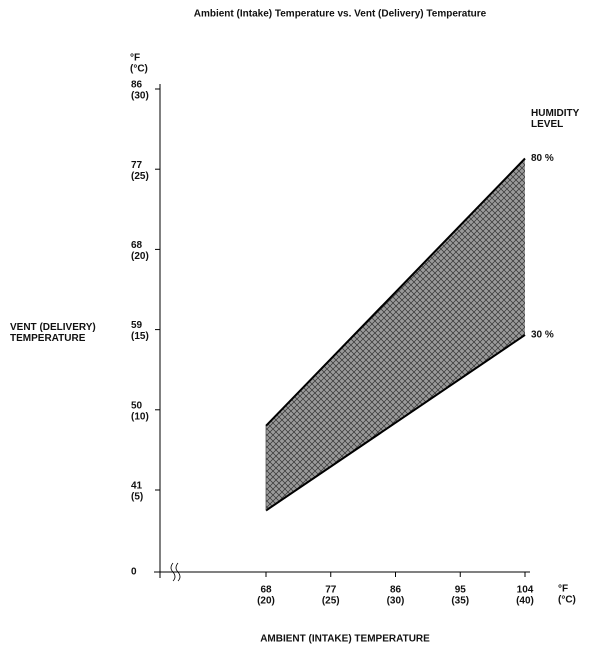  Describe the element at coordinates (525, 601) in the screenshot. I see `x-tick-label-c: (40)` at that location.